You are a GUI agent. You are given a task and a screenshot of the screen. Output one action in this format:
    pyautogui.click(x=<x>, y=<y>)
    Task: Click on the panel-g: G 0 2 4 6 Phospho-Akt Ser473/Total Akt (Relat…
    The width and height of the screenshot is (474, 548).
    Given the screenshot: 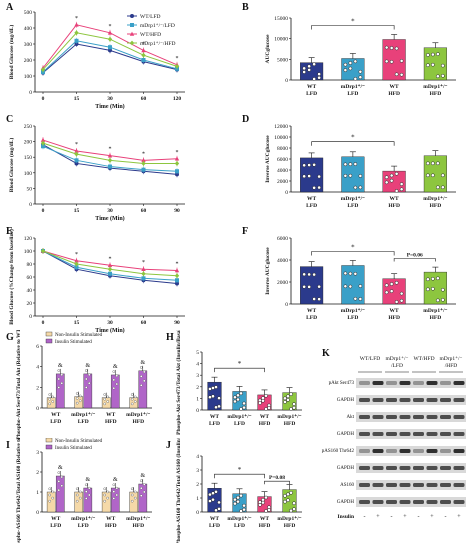 What is the action you would take?
    pyautogui.click(x=80, y=377)
    